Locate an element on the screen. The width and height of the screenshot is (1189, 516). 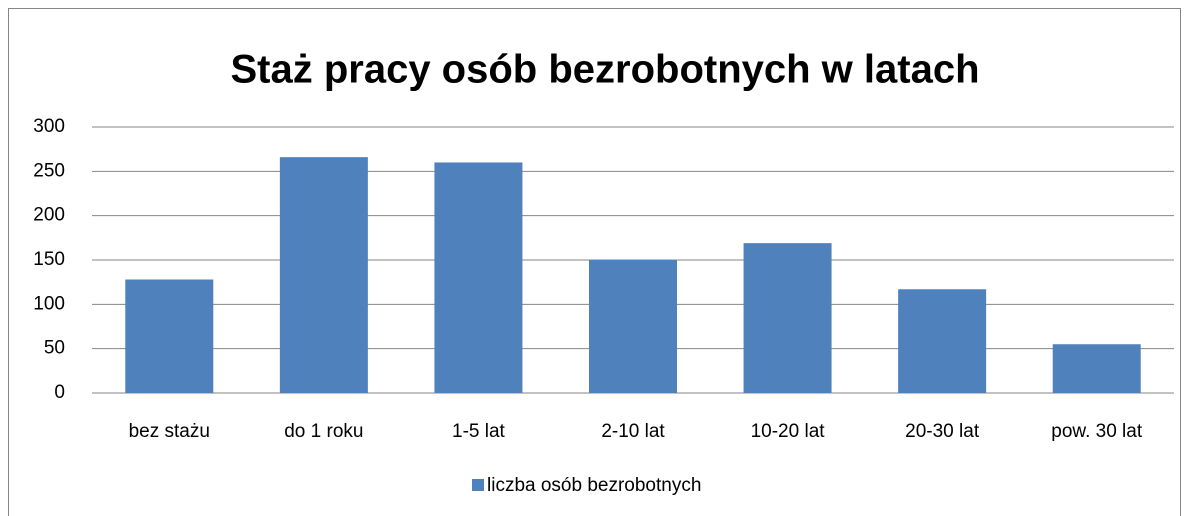
x-tick-label: 2-10 lat is located at coordinates (633, 431).